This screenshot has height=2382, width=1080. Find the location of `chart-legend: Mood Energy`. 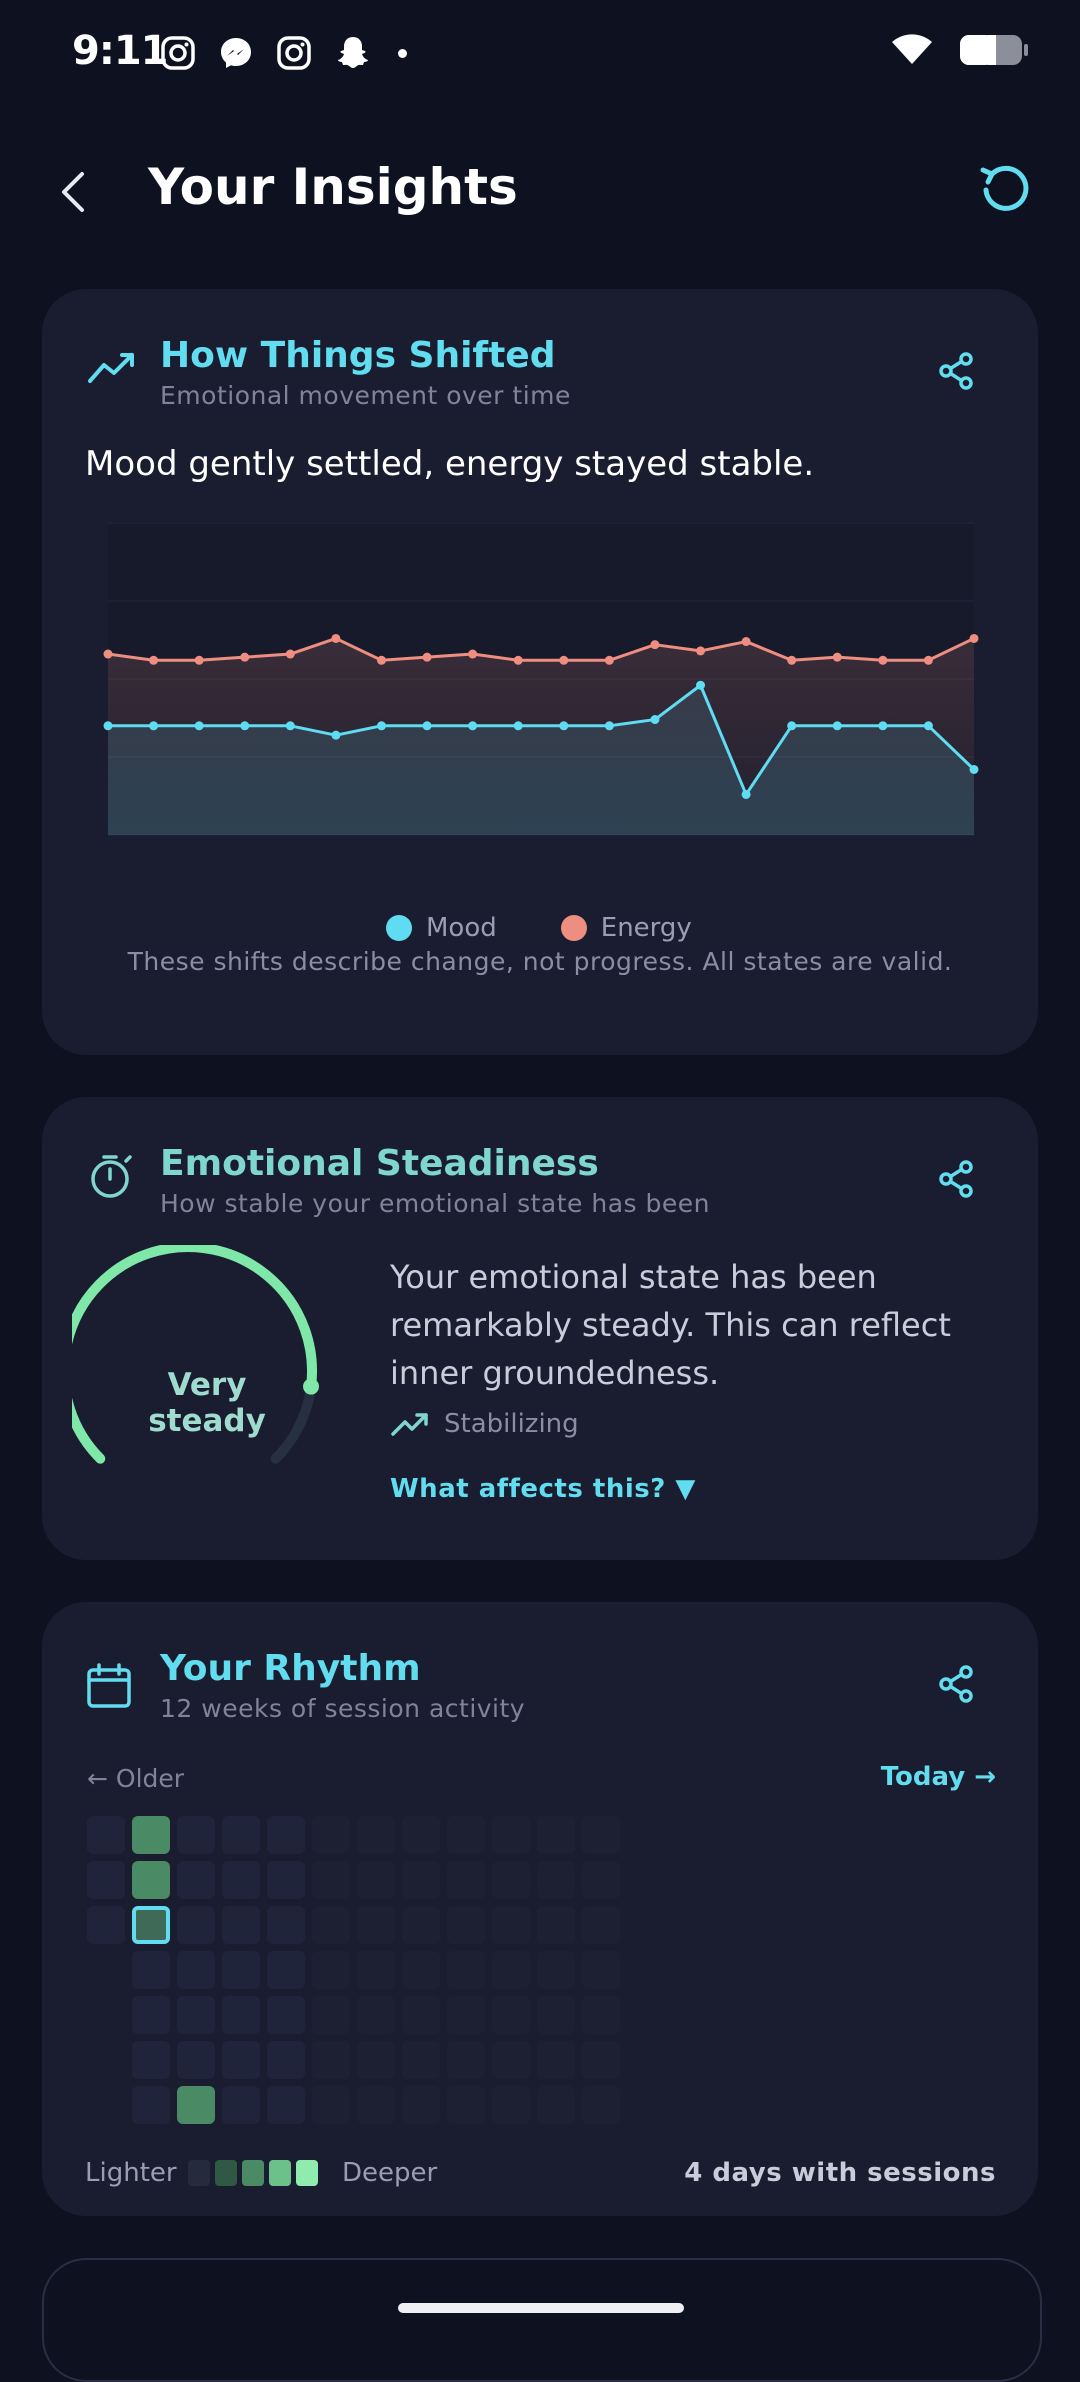

chart-legend: Mood Energy is located at coordinates (539, 928).